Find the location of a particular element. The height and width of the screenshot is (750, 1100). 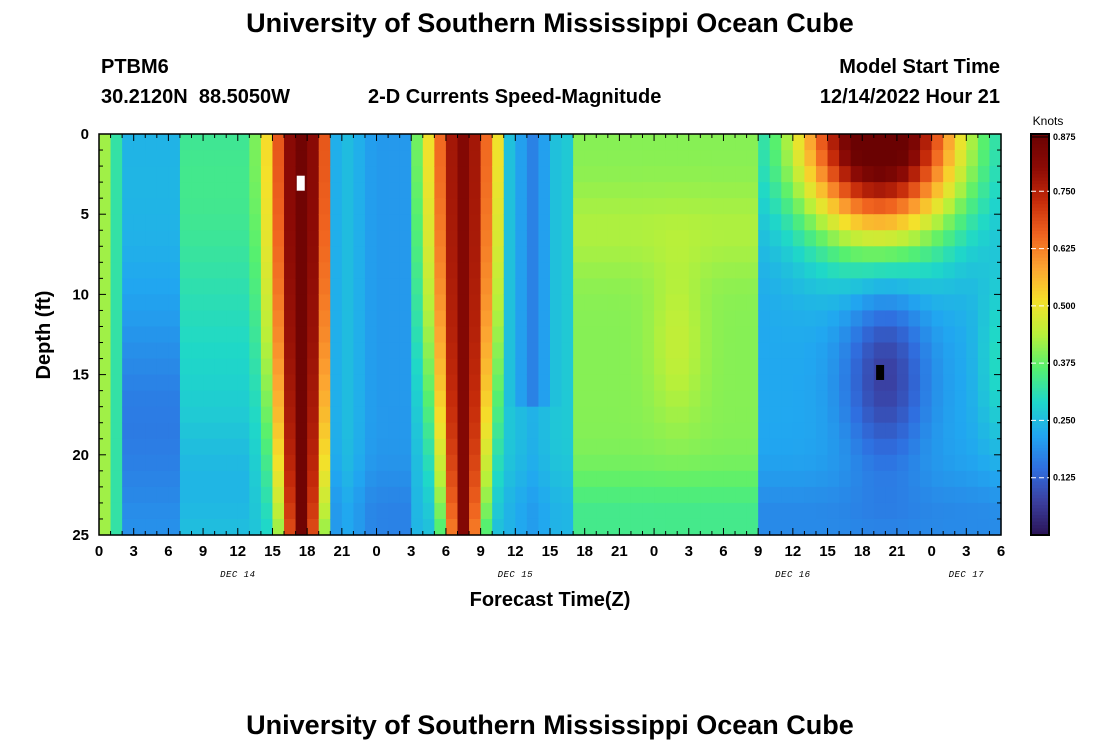

x-day-label: DEC 14 is located at coordinates (237, 575).